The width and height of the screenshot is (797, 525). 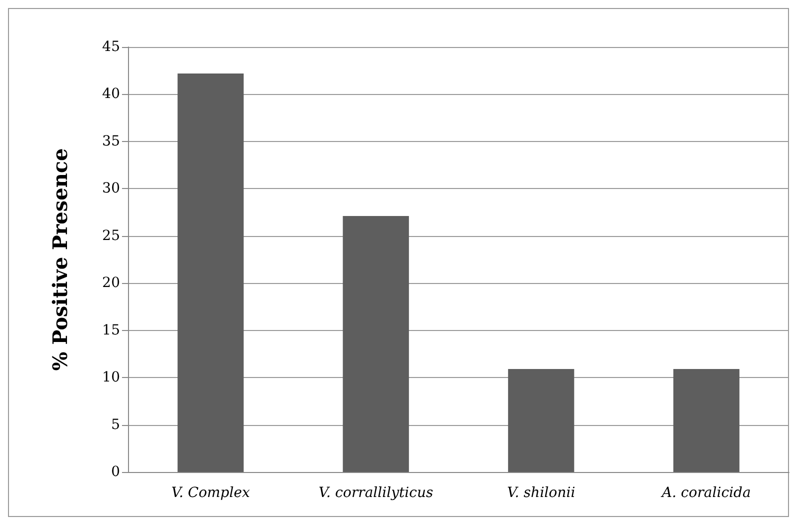 What do you see at coordinates (115, 472) in the screenshot?
I see `y-tick-label: 0` at bounding box center [115, 472].